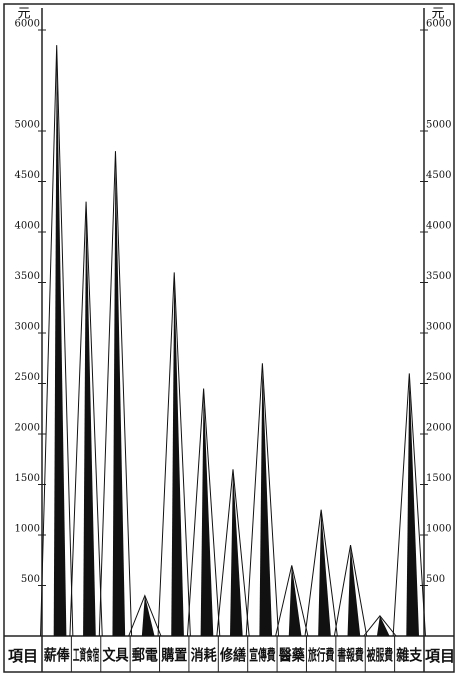 The width and height of the screenshot is (458, 680). Describe the element at coordinates (30, 579) in the screenshot. I see `y-tick-label: 500` at that location.